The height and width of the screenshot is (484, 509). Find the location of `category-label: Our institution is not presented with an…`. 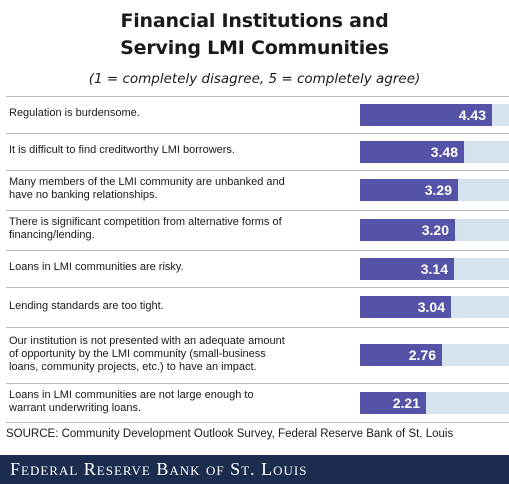

category-label: Our institution is not presented with an… is located at coordinates (181, 354).